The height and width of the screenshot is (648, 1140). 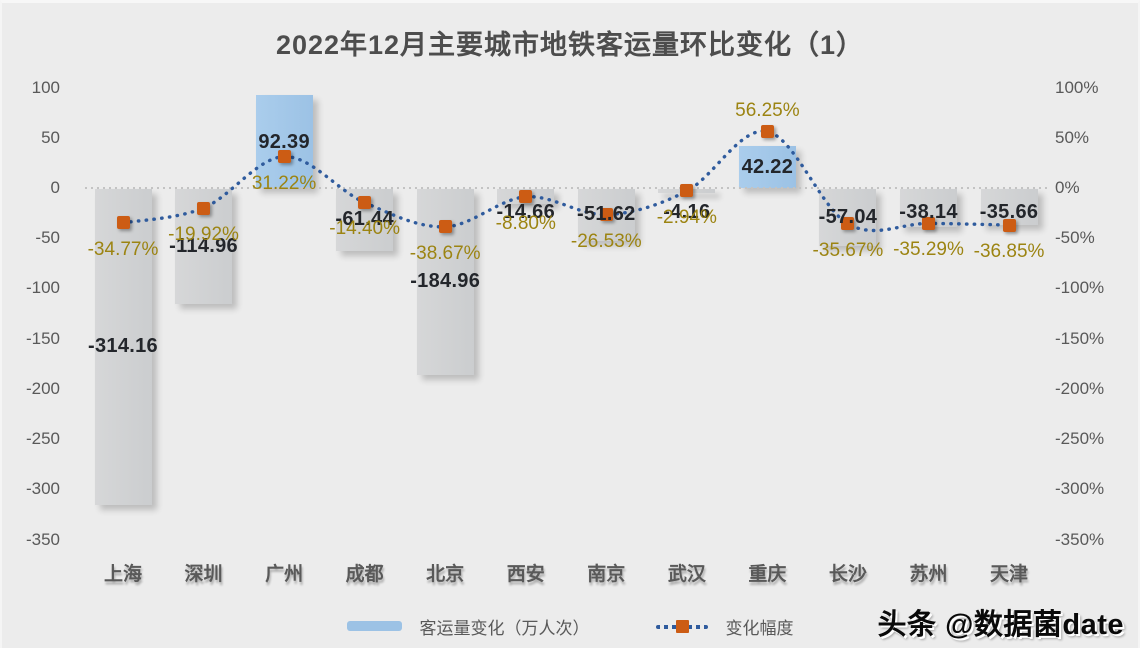 I want to click on left-axis-tick: -50, so click(x=47, y=238).